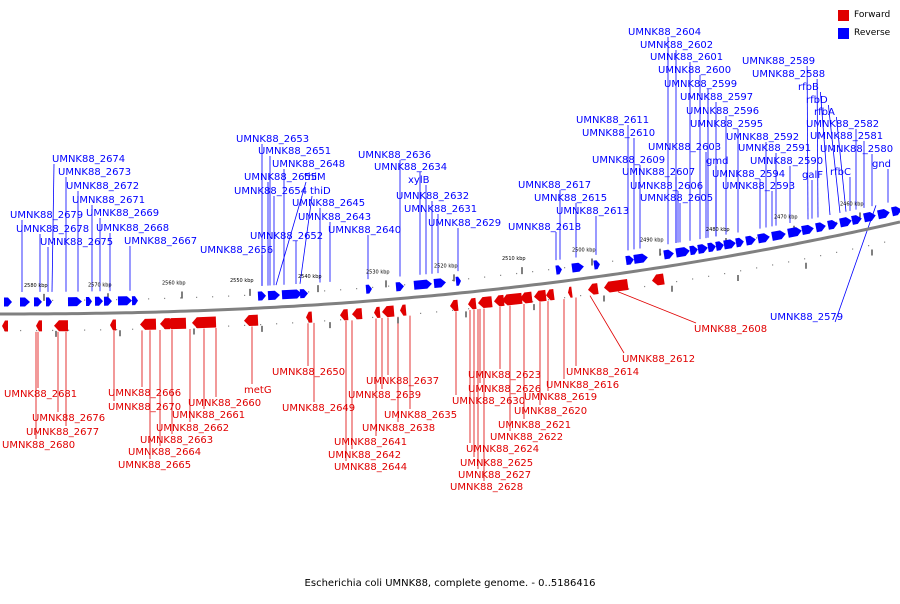 The image size is (900, 604). What do you see at coordinates (504, 389) in the screenshot?
I see `gene-label: UMNK88_2626` at bounding box center [504, 389].